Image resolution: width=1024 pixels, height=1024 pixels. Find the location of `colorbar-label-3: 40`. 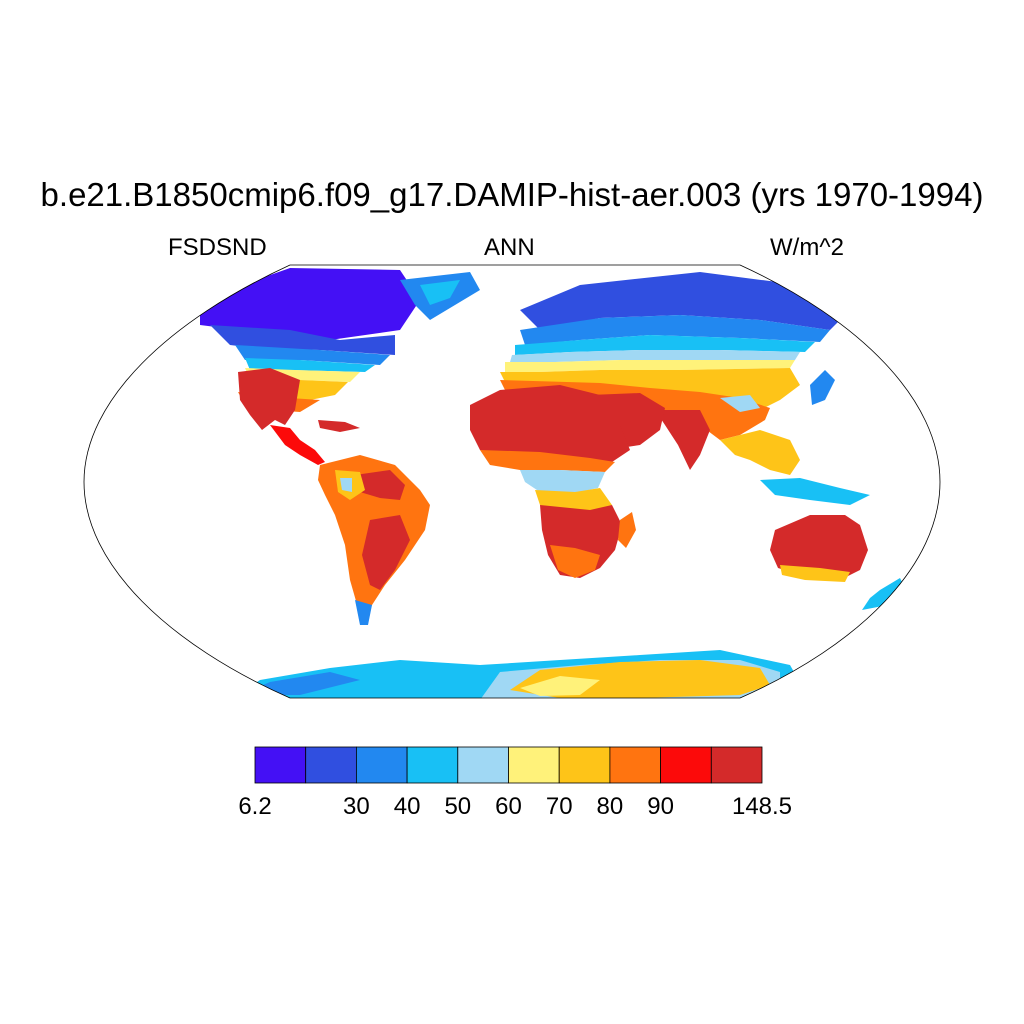

colorbar-label-3: 40 is located at coordinates (407, 806).